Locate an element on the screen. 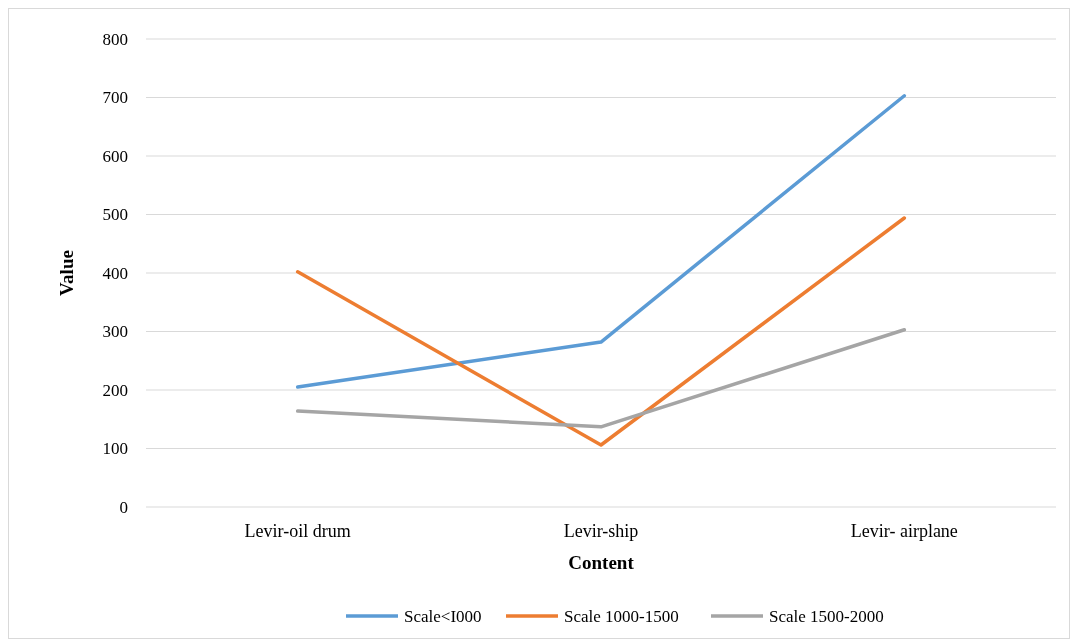 The image size is (1070, 639). x-tick-label: Levir-ship is located at coordinates (601, 531).